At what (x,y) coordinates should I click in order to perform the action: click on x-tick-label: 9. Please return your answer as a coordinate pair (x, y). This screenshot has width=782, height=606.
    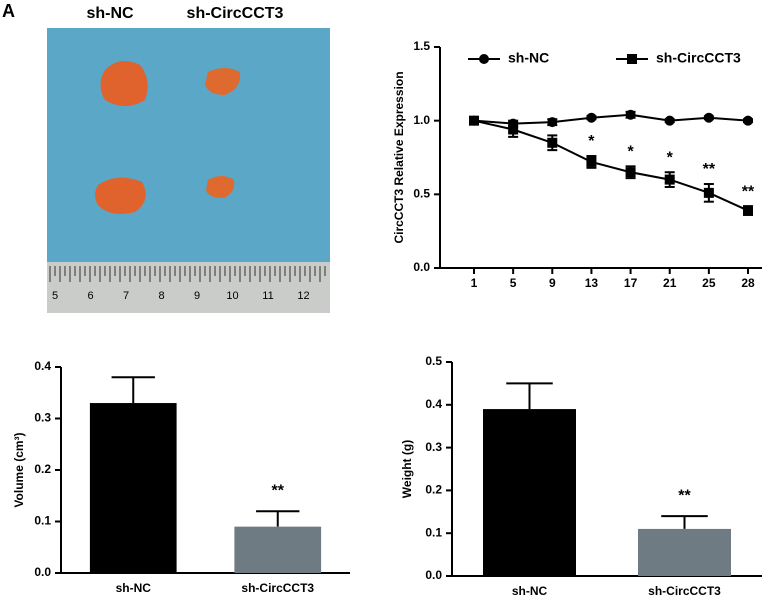
    Looking at the image, I should click on (552, 283).